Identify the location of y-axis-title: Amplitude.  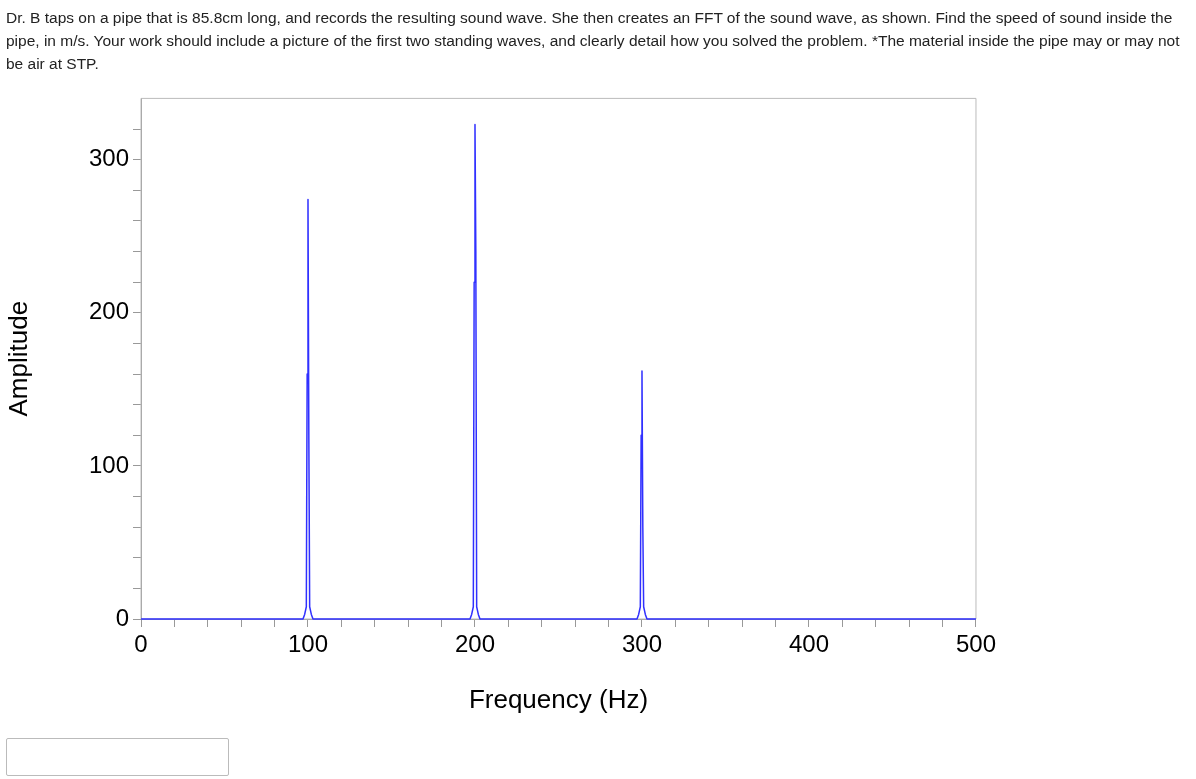
(17, 358).